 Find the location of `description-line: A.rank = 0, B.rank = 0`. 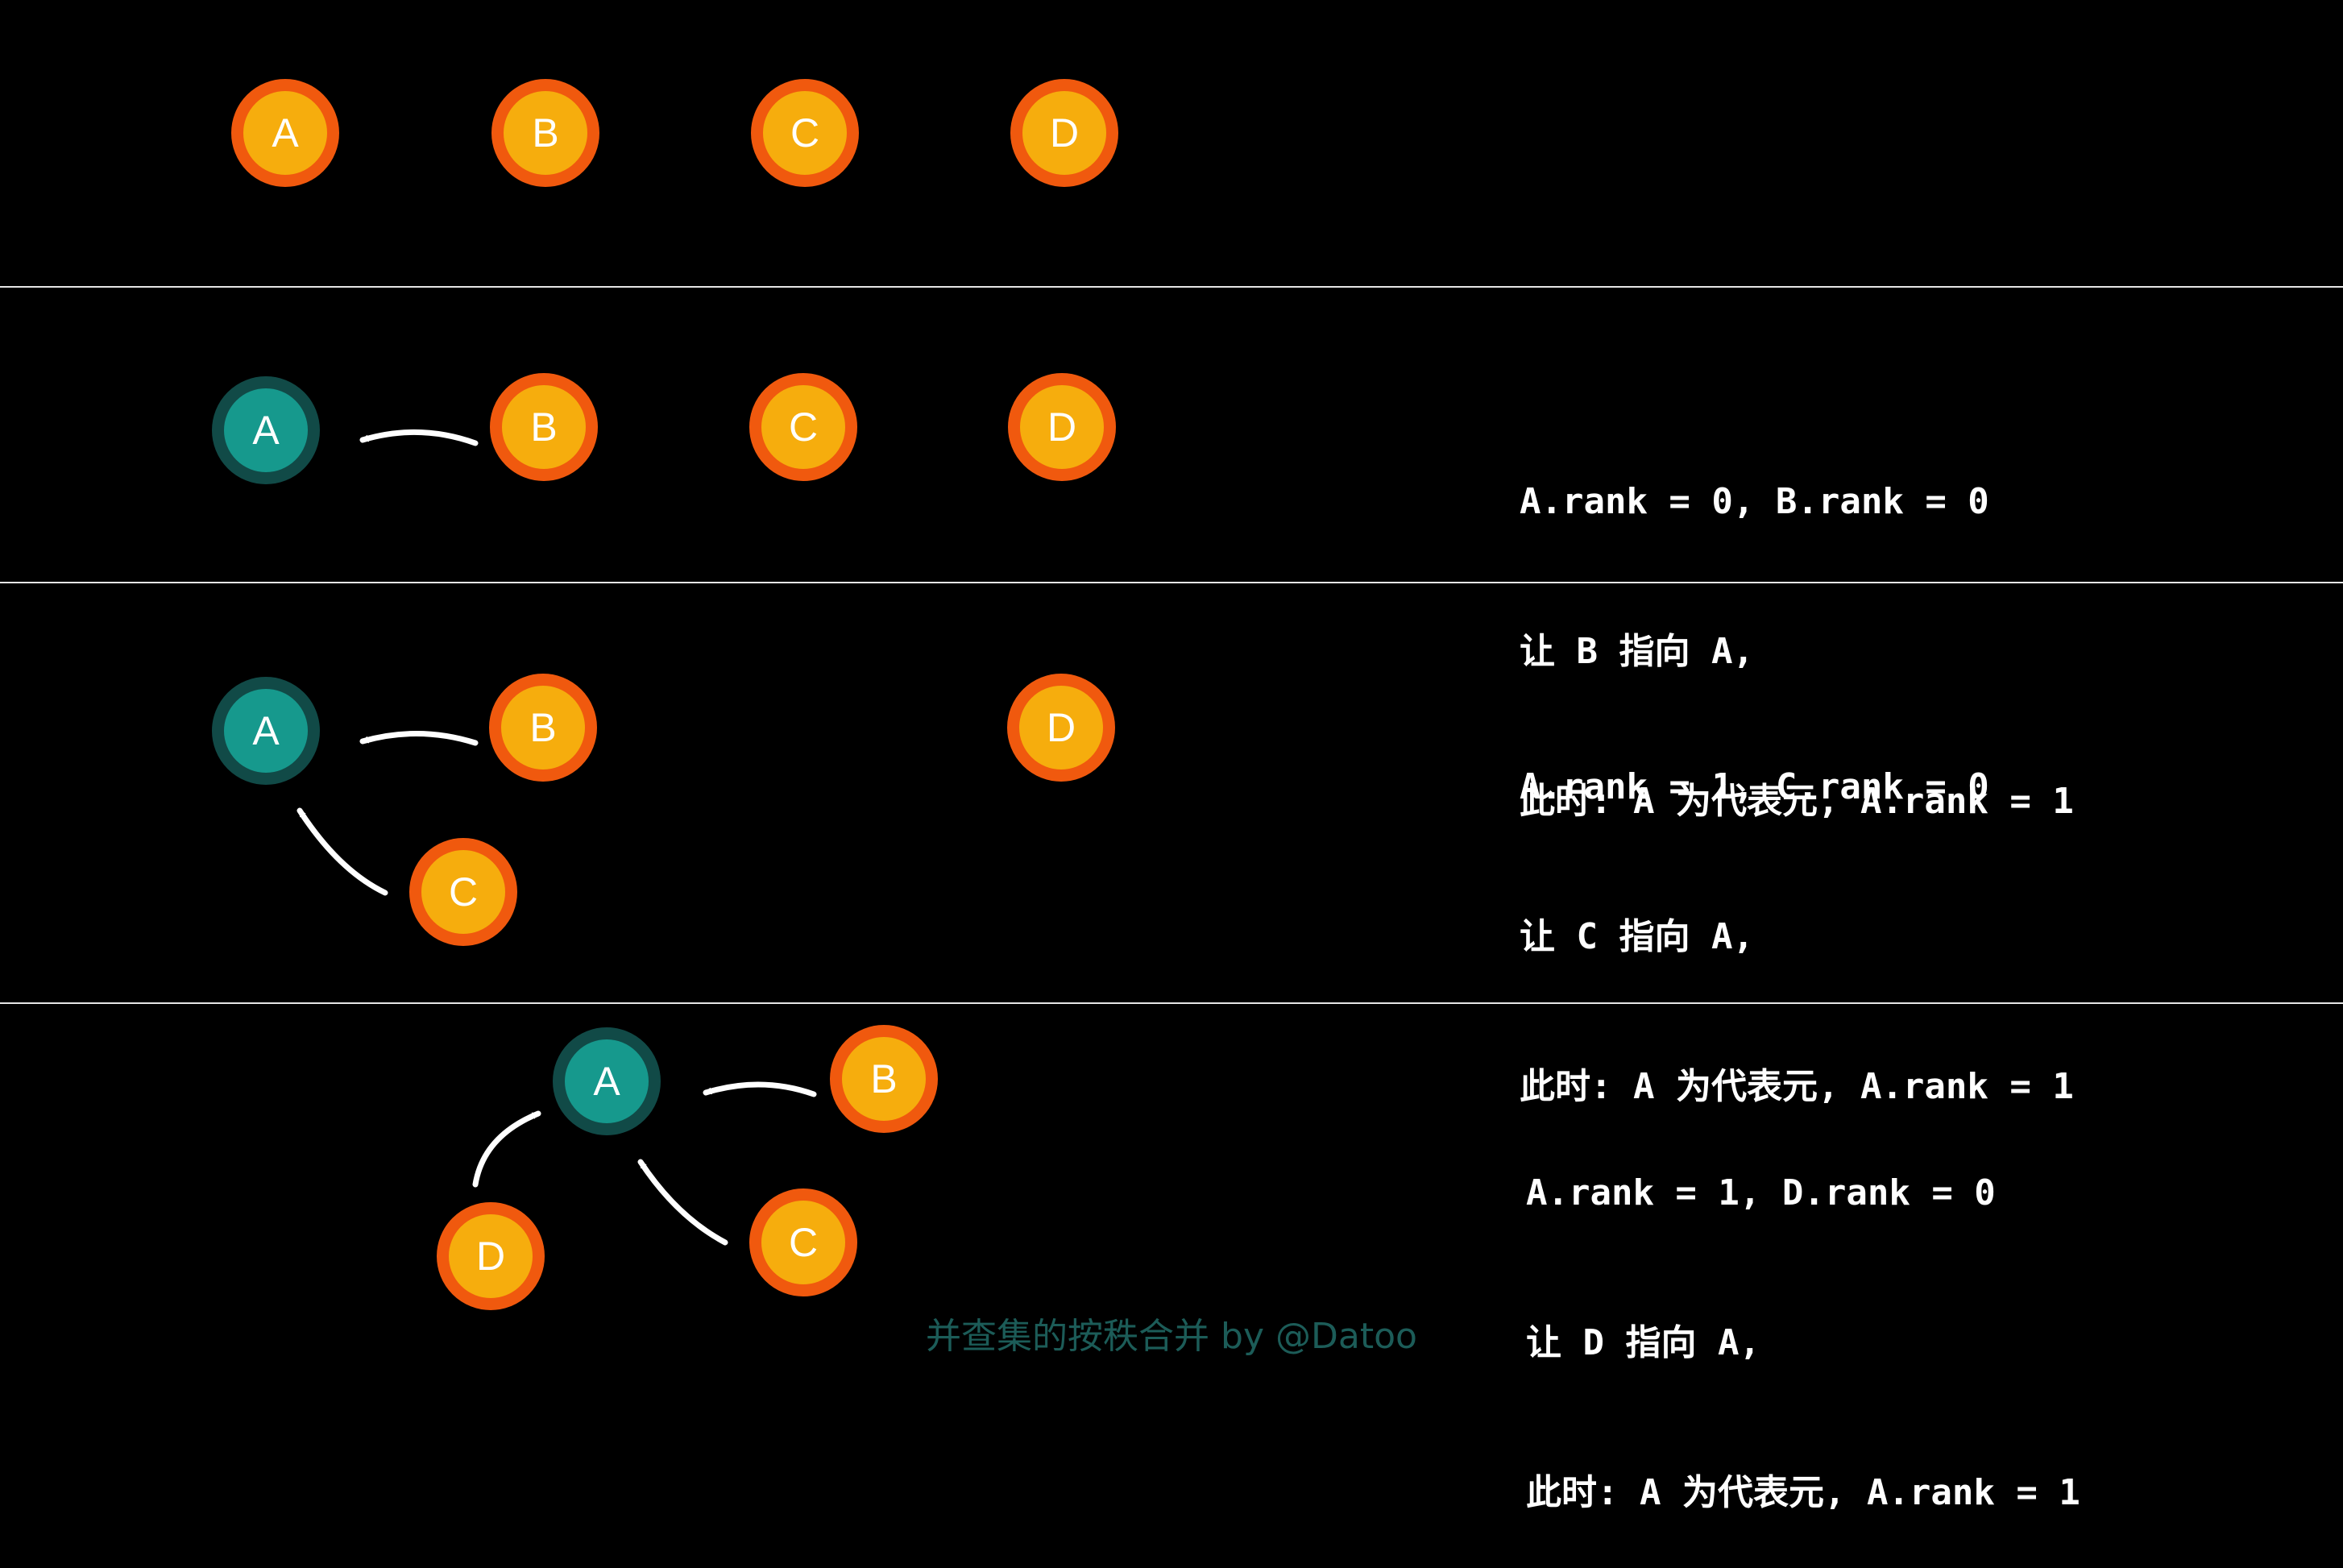

description-line: A.rank = 0, B.rank = 0 is located at coordinates (1754, 501).